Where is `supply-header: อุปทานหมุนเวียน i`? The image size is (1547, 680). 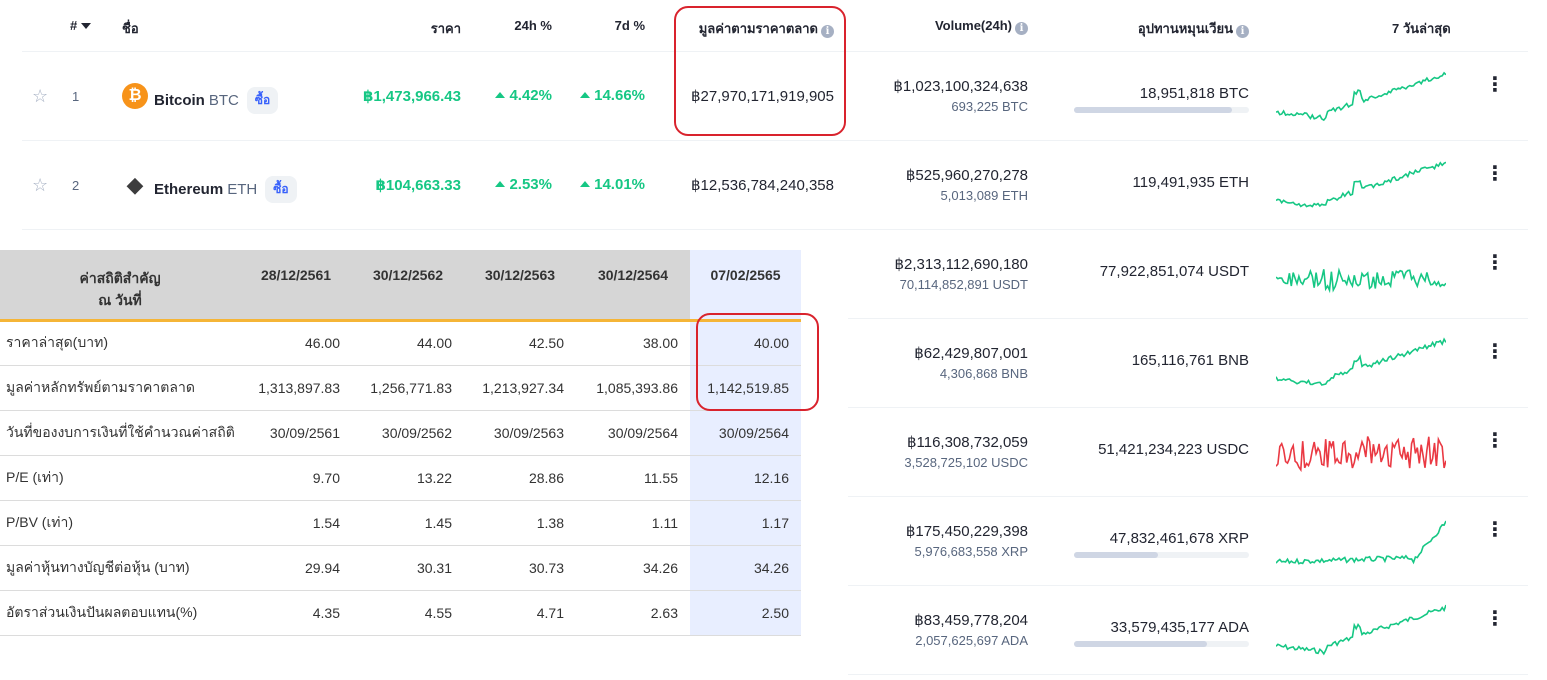 supply-header: อุปทานหมุนเวียน i is located at coordinates (1193, 28).